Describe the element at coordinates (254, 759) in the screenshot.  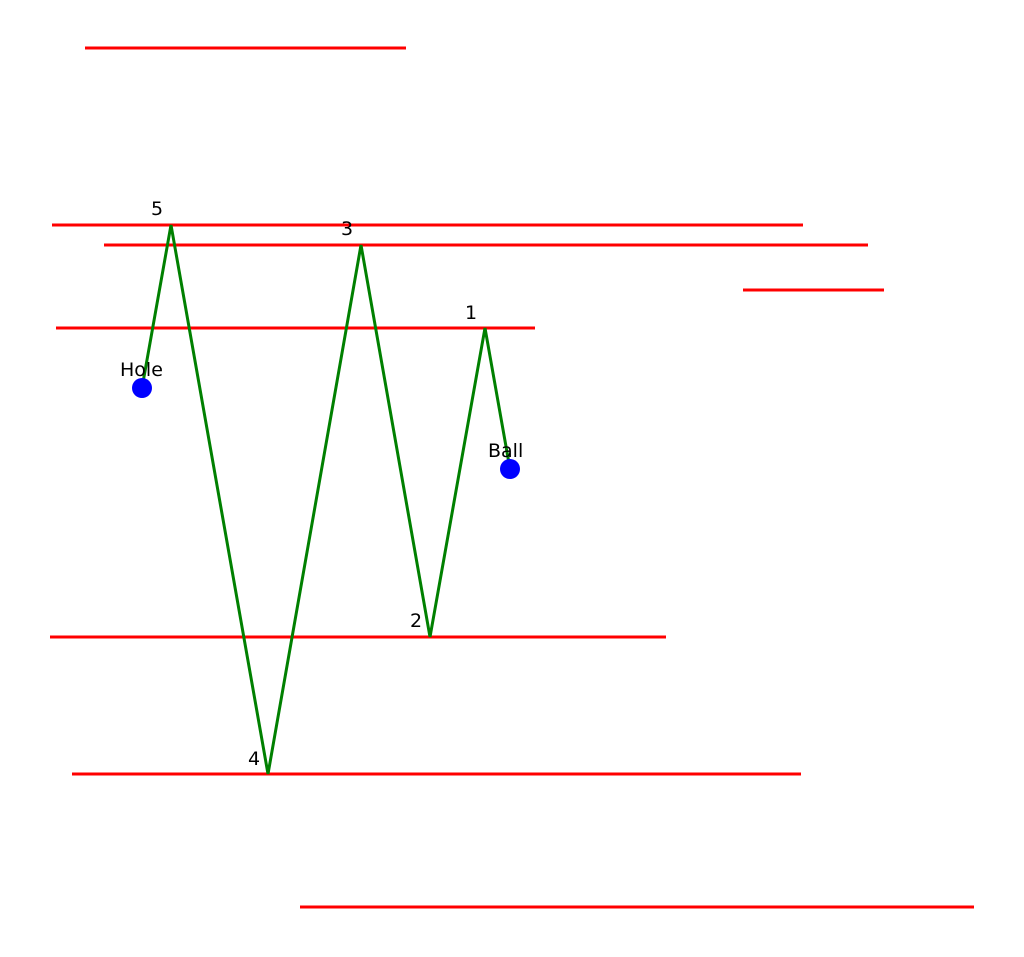
I see `bounce-label-4: 4` at that location.